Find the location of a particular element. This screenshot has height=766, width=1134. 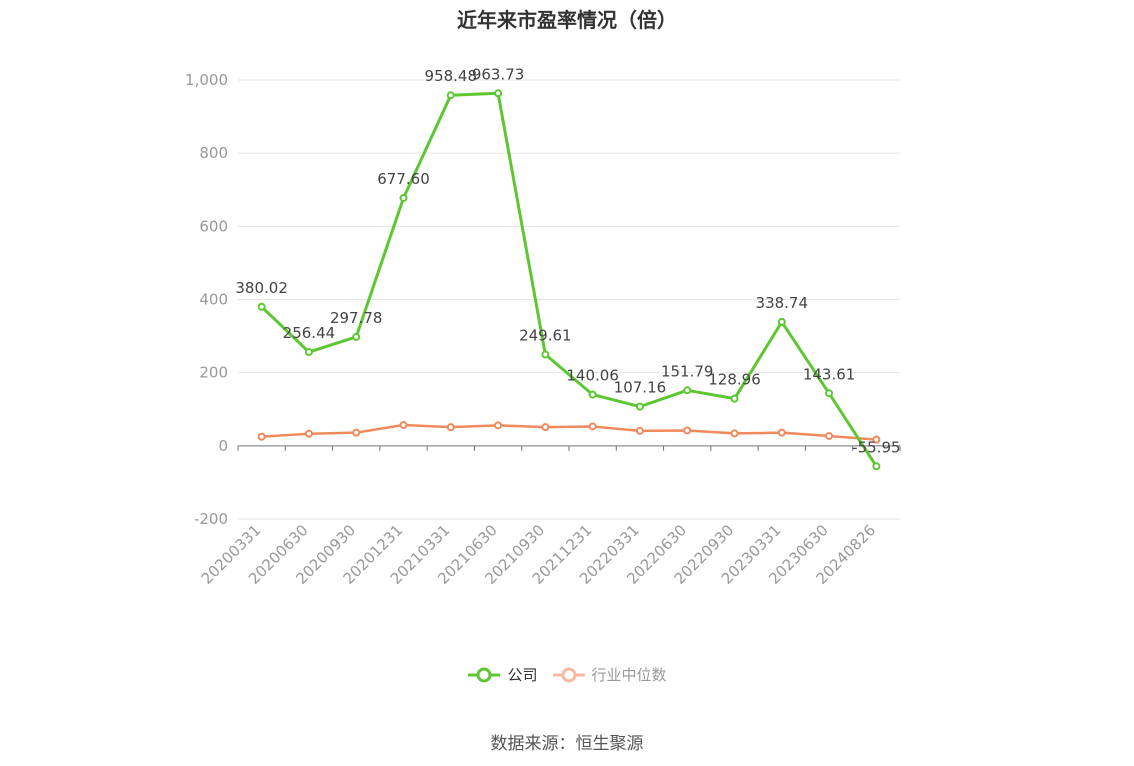

chart-title: 近年来市盈率情况（倍） is located at coordinates (567, 20).